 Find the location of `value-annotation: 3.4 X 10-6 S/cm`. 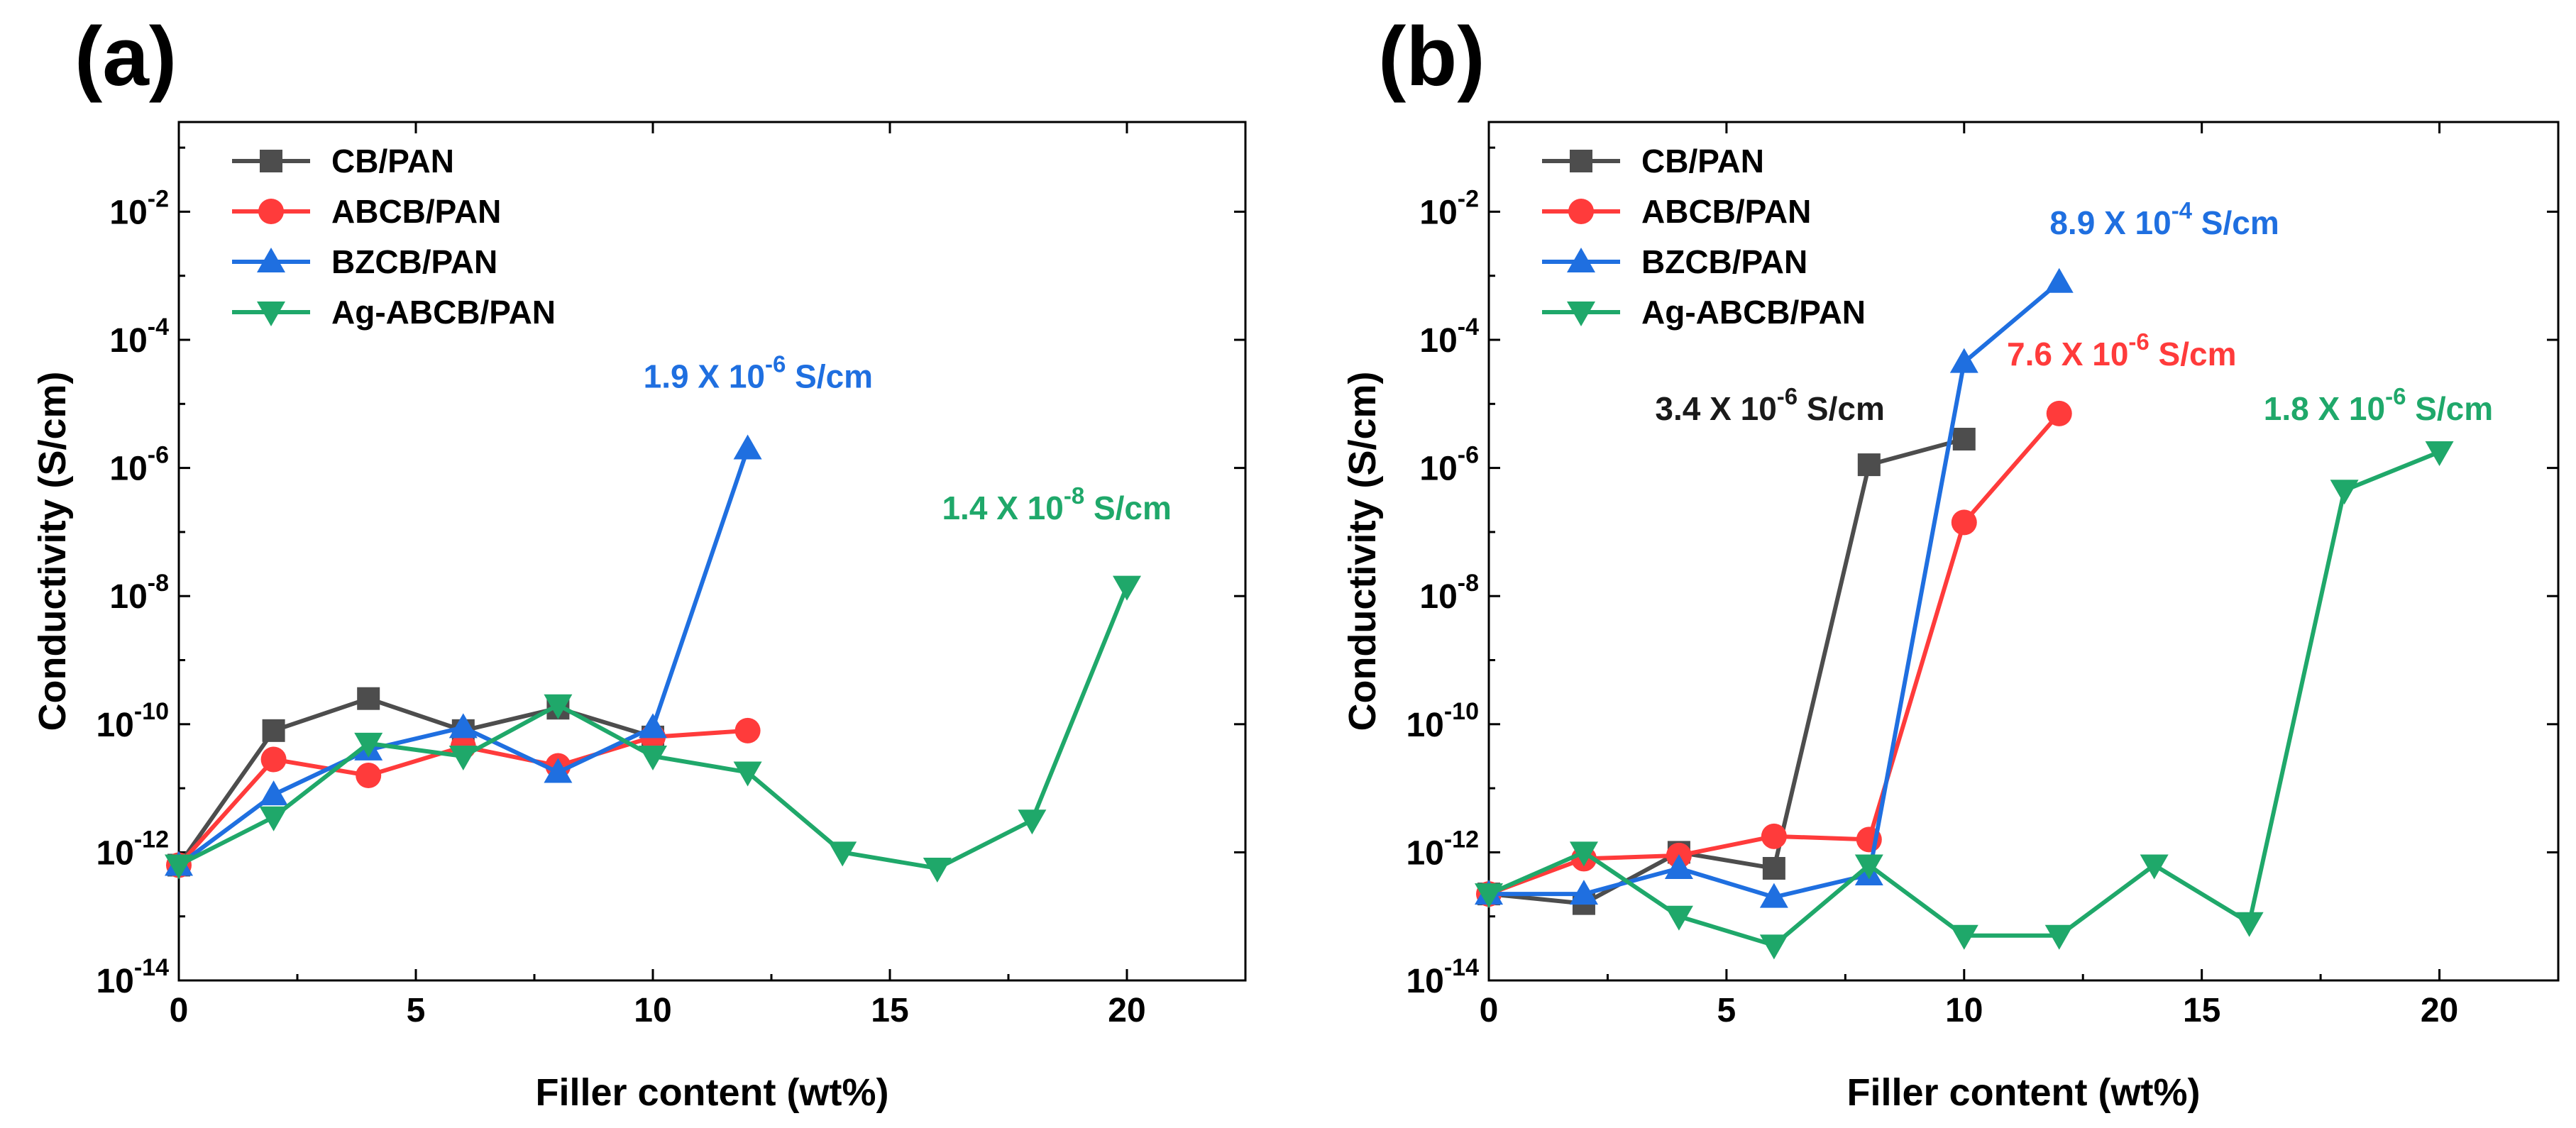

value-annotation: 3.4 X 10-6 S/cm is located at coordinates (1769, 405).